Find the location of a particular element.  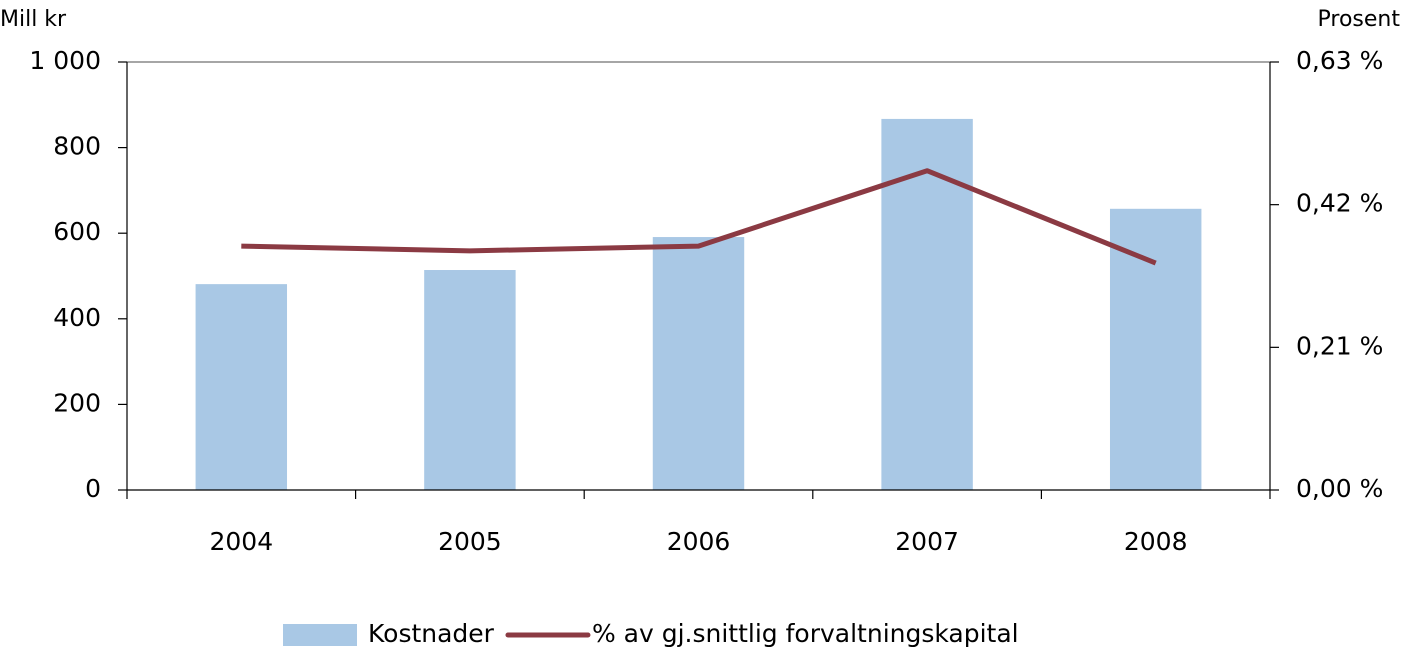

y2-tick-label: 0,21 % is located at coordinates (1339, 345).